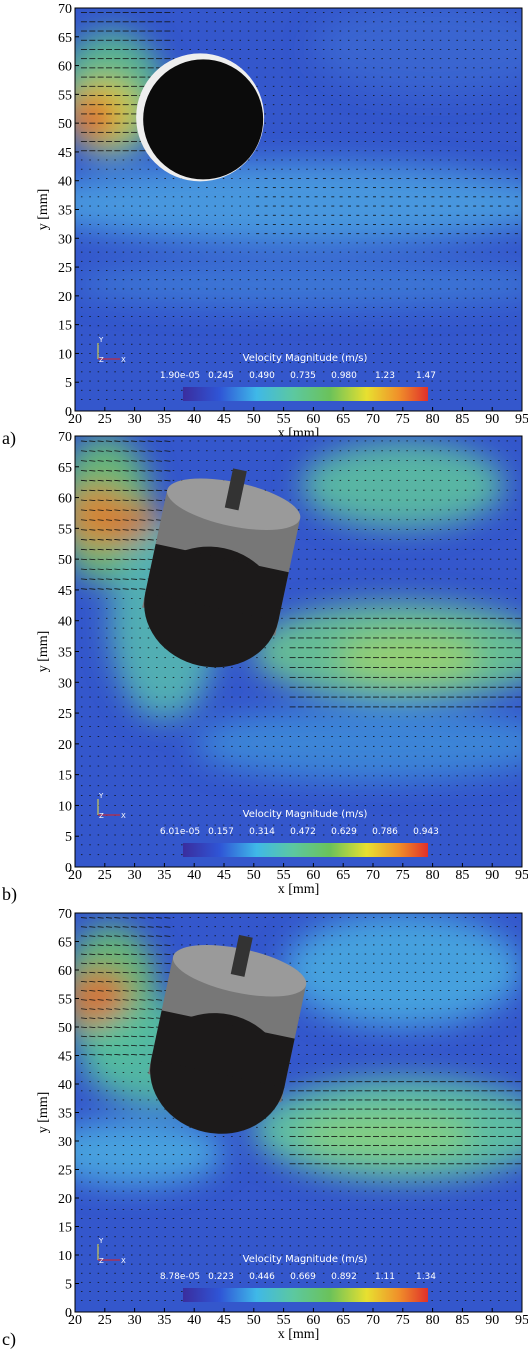  What do you see at coordinates (426, 832) in the screenshot?
I see `colorbar-tick-label: 0.943` at bounding box center [426, 832].